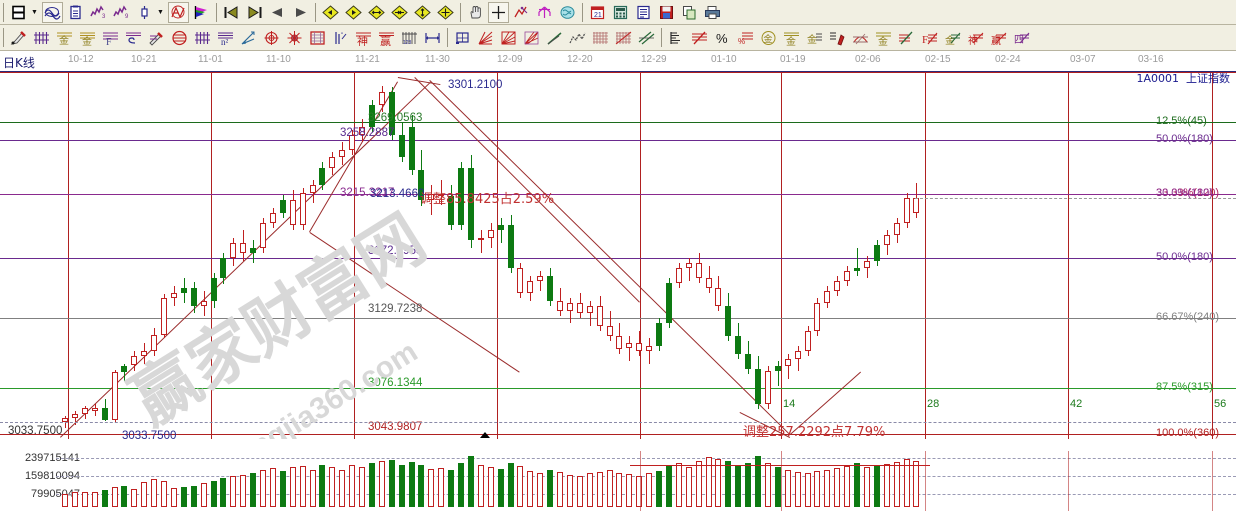 This screenshot has height=511, width=1236. Describe the element at coordinates (952, 37) in the screenshot. I see `gold-slash-button: 金` at that location.